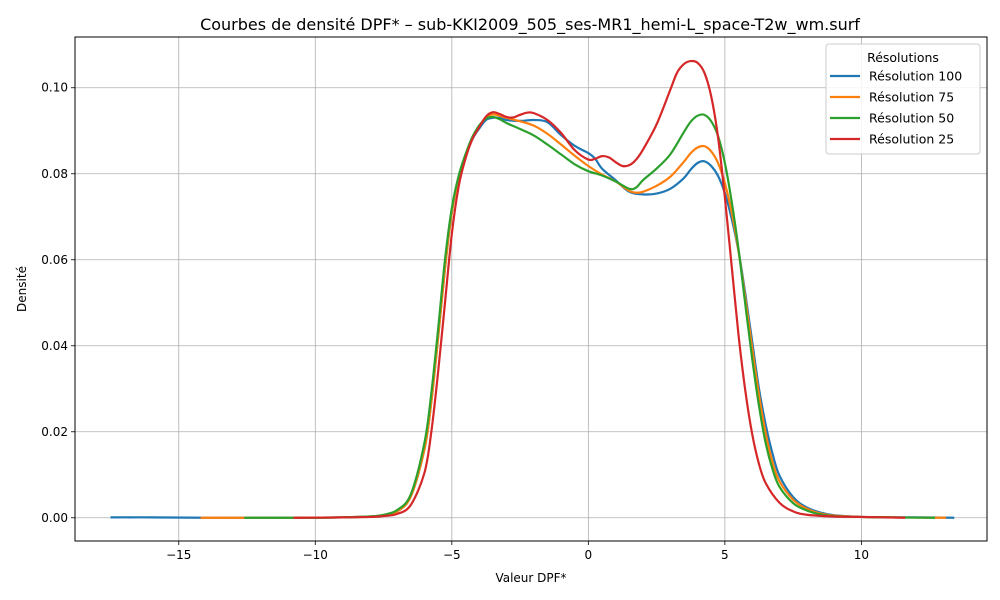 The width and height of the screenshot is (1000, 600). I want to click on y-tick-label: 0.00, so click(54, 518).